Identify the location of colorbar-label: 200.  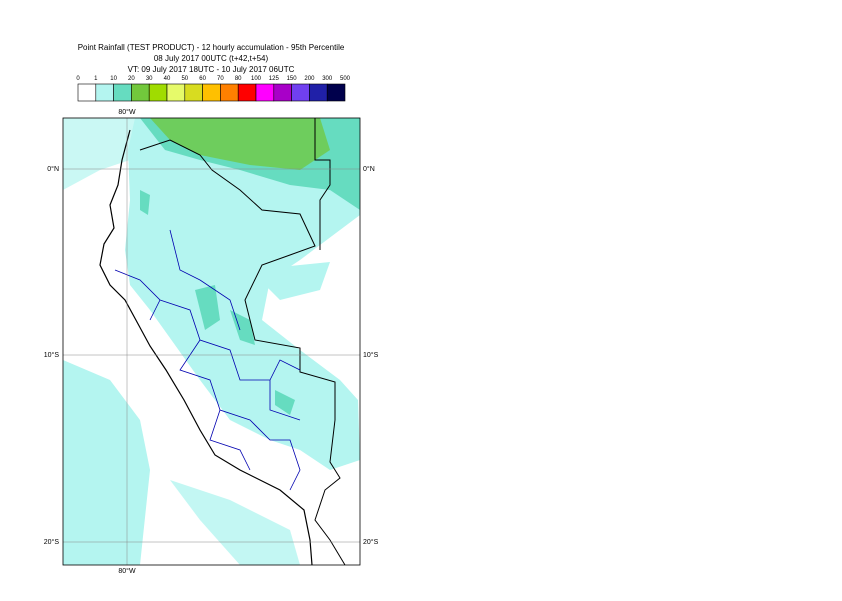
(309, 79).